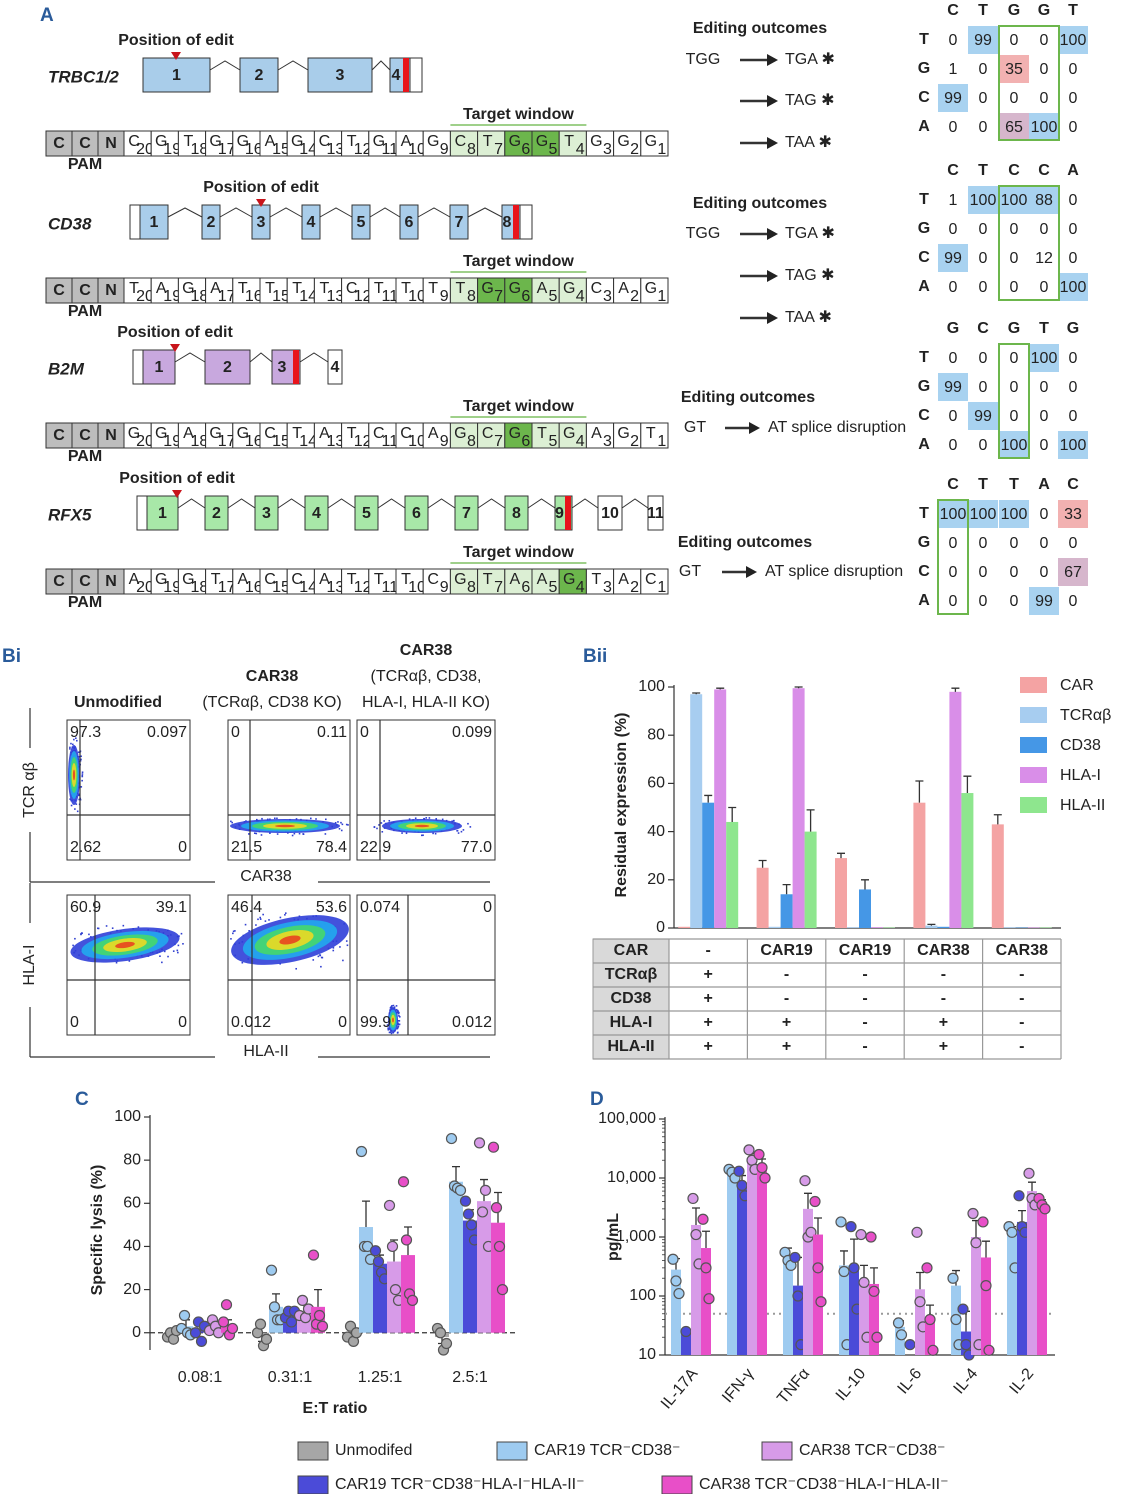  What do you see at coordinates (281, 587) in the screenshot?
I see `seq-position: 15` at bounding box center [281, 587].